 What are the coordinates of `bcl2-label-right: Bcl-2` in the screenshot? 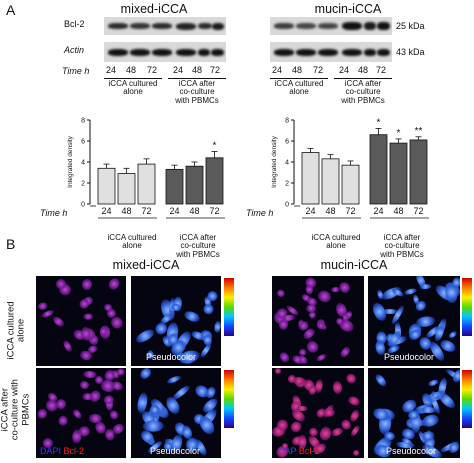 It's located at (309, 451).